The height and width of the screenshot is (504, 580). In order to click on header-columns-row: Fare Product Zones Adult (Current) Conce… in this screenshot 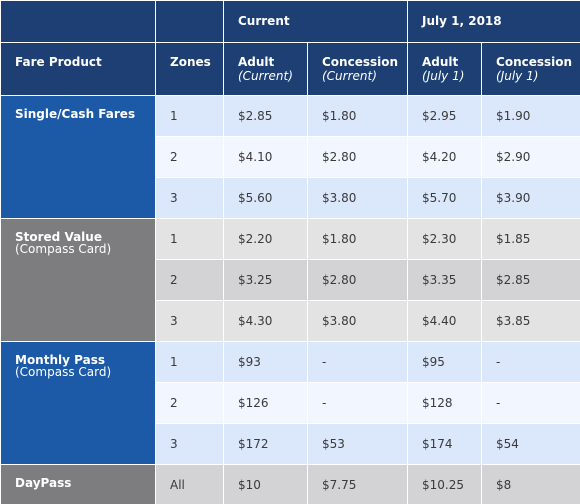, I will do `click(290, 69)`.